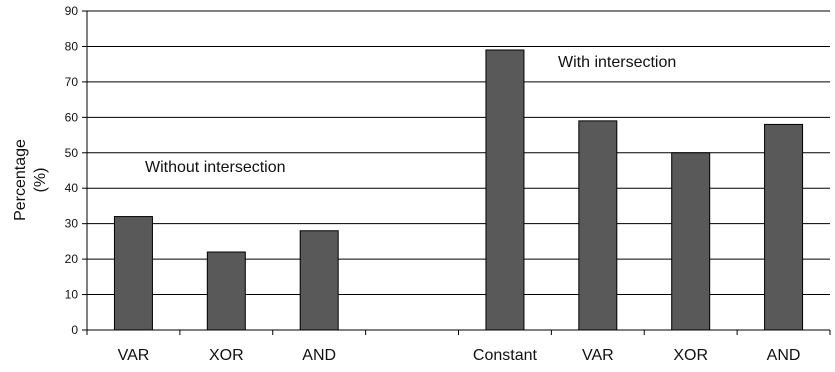 The width and height of the screenshot is (835, 372). What do you see at coordinates (617, 62) in the screenshot?
I see `annotation-with-intersection: With intersection` at bounding box center [617, 62].